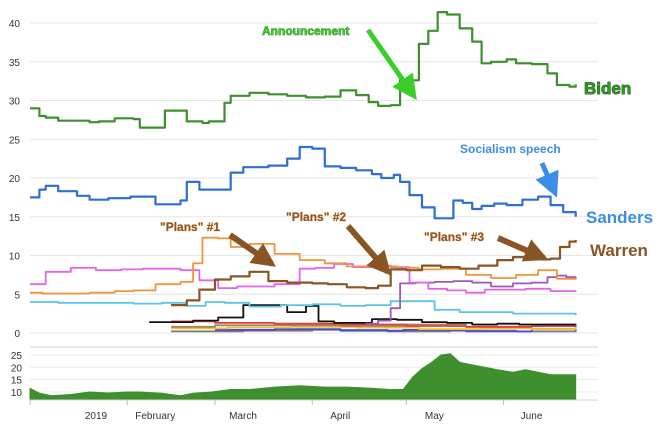 The image size is (672, 435). Describe the element at coordinates (17, 334) in the screenshot. I see `y-tick-label: 0` at that location.